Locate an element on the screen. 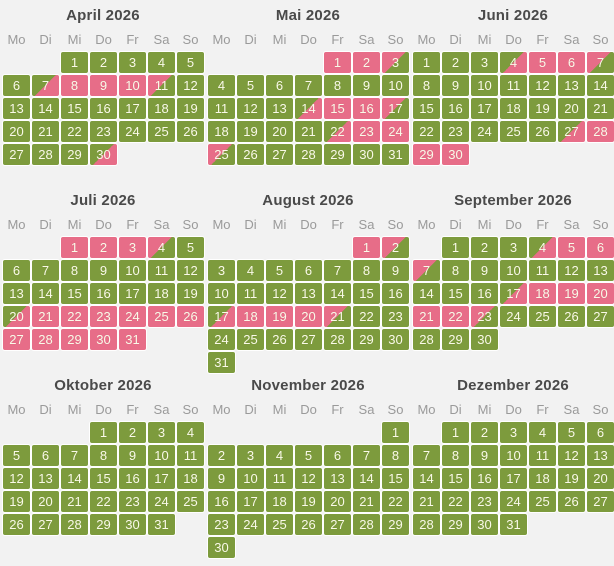  day-cell-booked: 15 is located at coordinates (337, 108).